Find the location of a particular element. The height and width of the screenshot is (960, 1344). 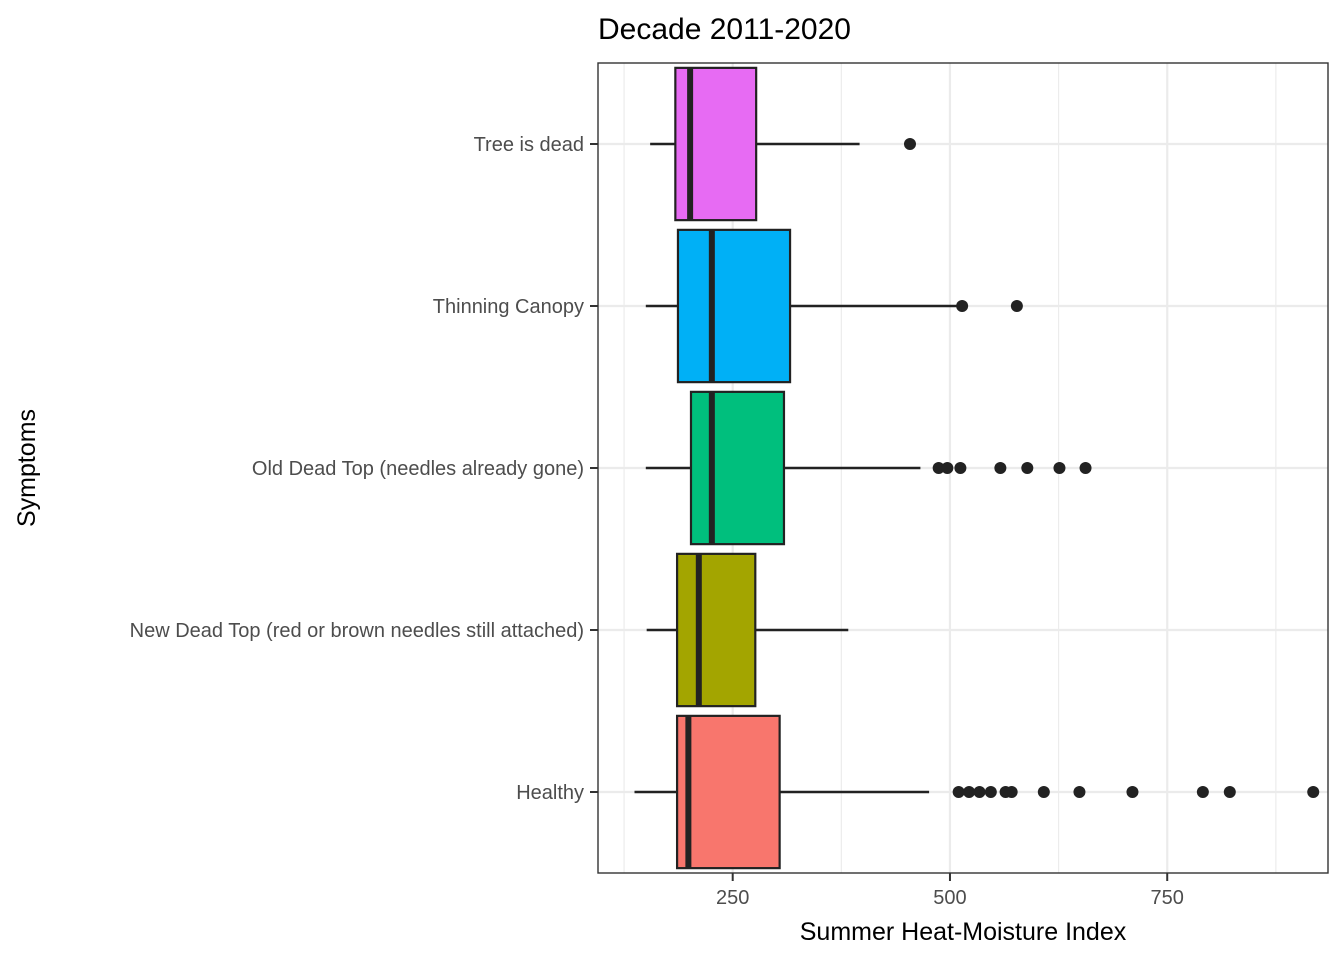

chart-title: Decade 2011-2020 is located at coordinates (724, 29).